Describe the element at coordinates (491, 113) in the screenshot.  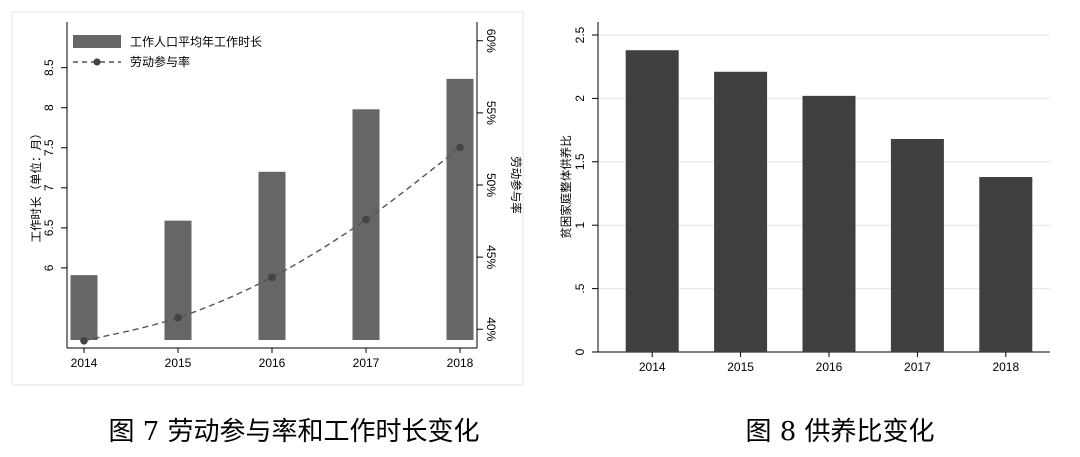
I see `chart1-y2tick-label: 55%` at that location.